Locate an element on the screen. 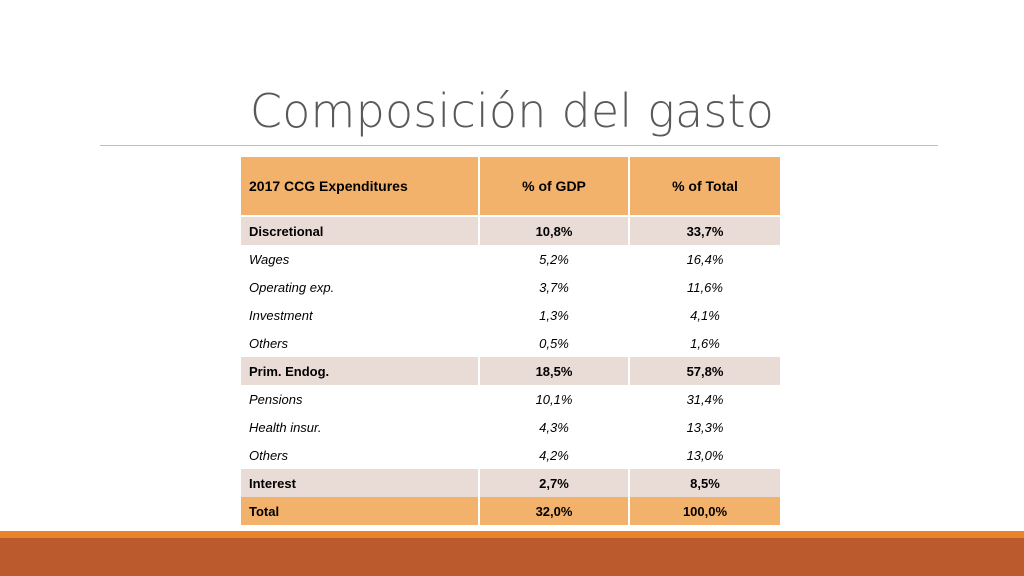 The image size is (1024, 576). header-pct-total: % of Total is located at coordinates (704, 187).